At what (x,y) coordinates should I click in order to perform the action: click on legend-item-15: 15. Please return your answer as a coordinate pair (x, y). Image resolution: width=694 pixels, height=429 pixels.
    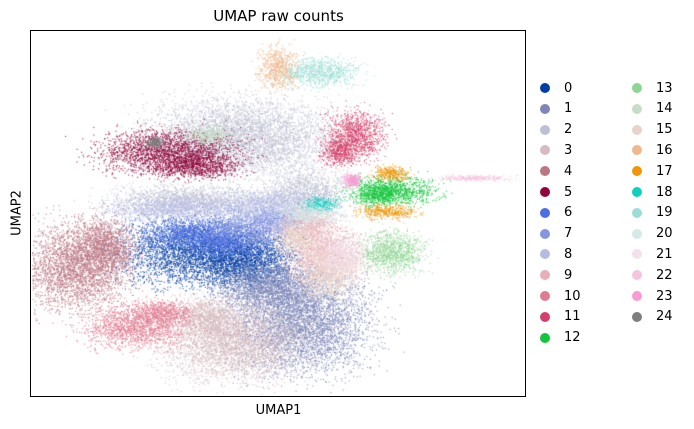
    Looking at the image, I should click on (652, 130).